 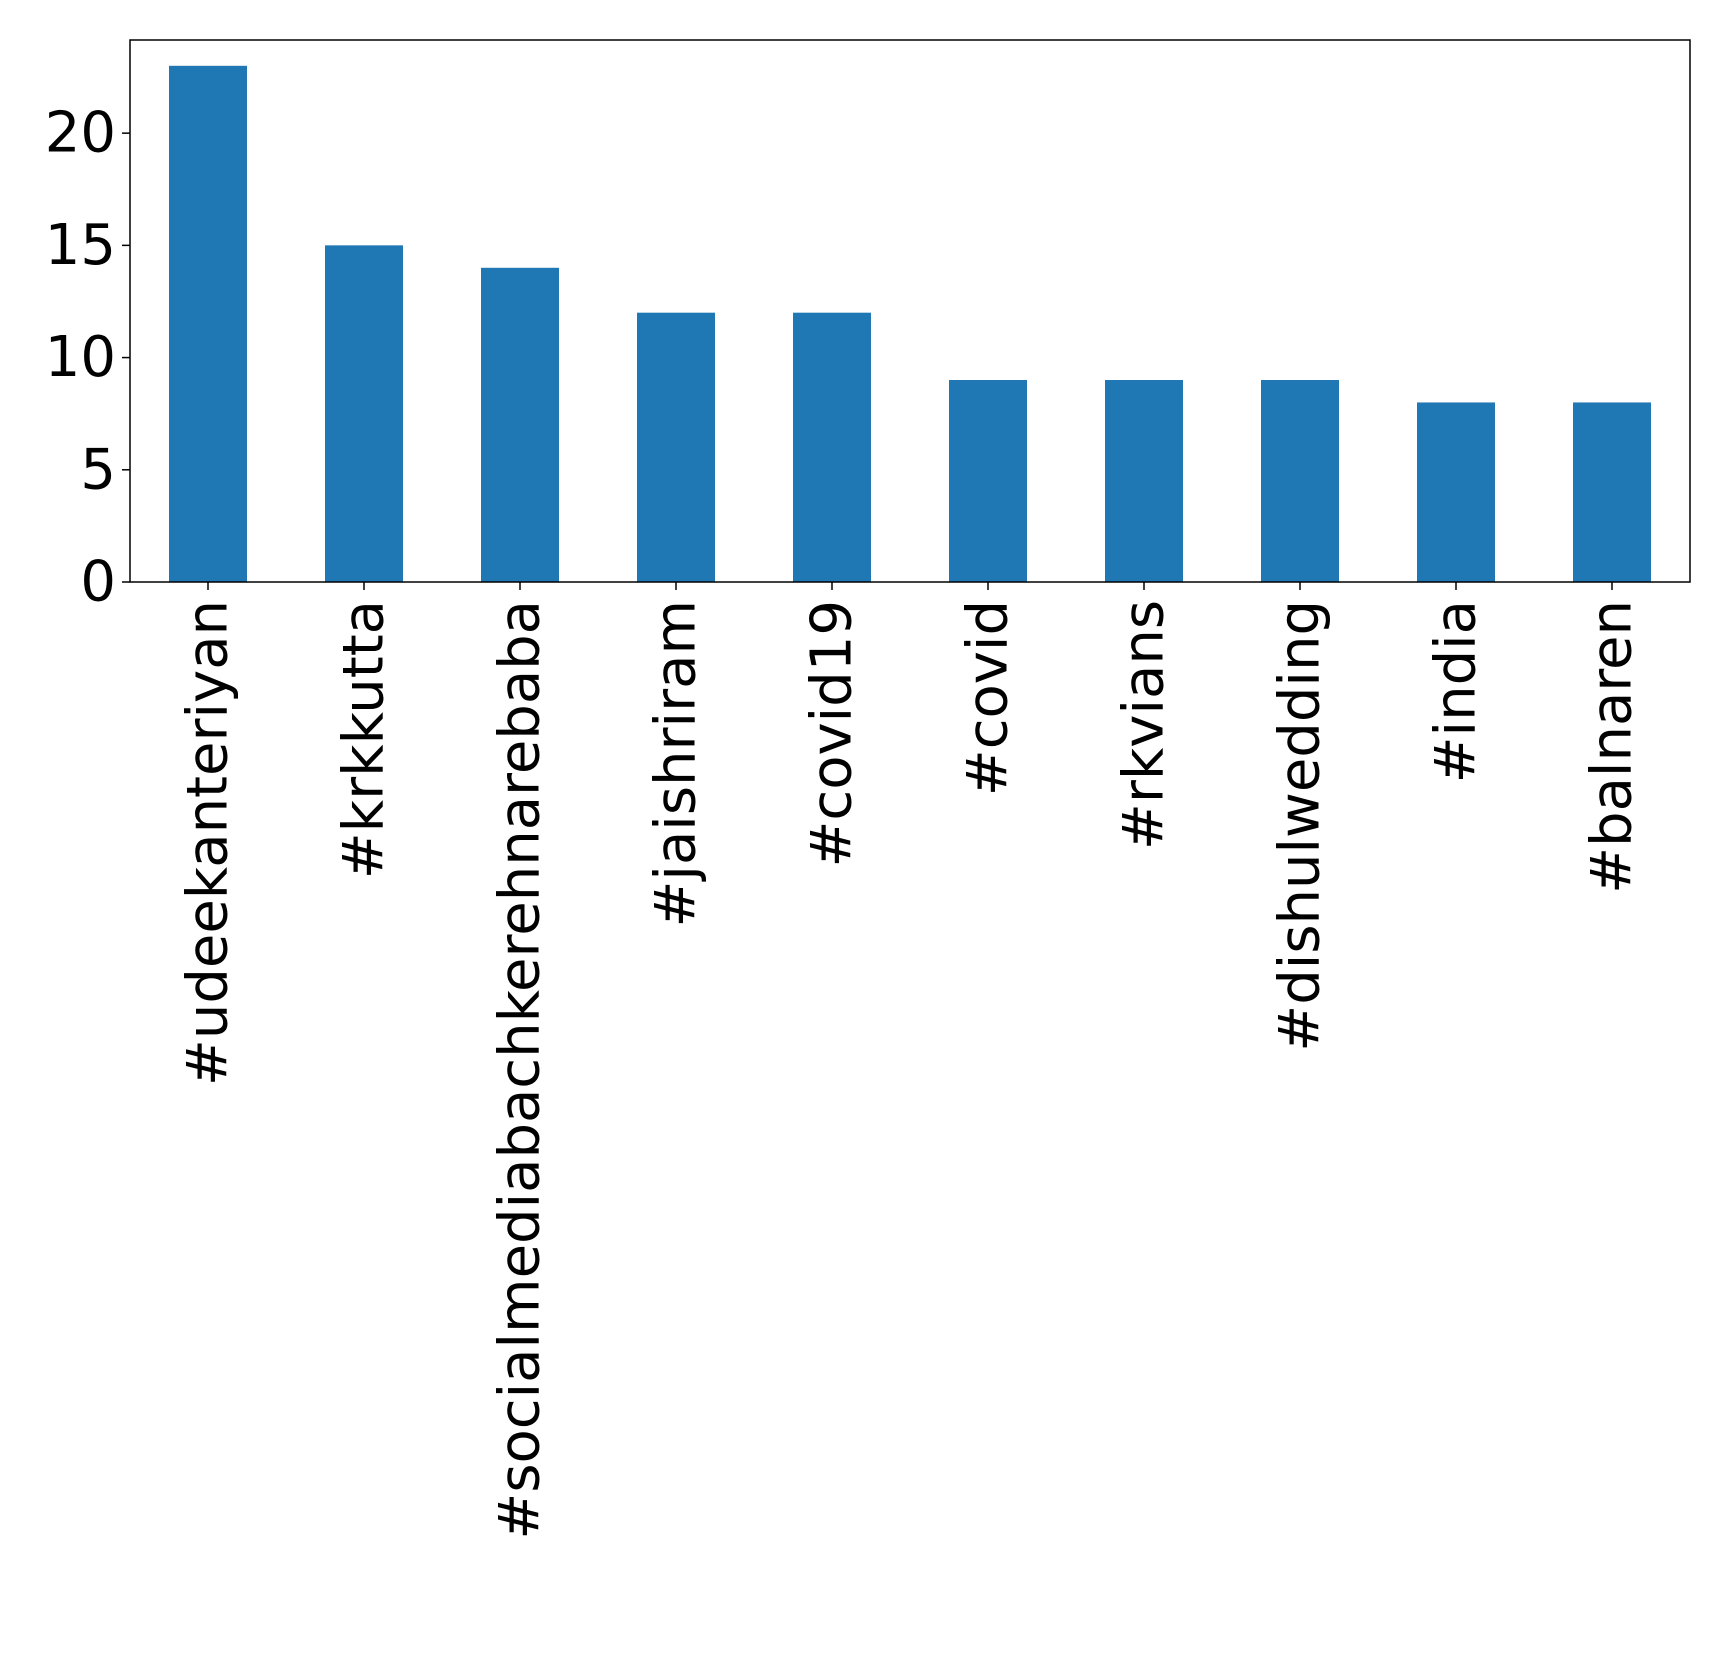 I want to click on bar-balnaren, so click(x=1612, y=492).